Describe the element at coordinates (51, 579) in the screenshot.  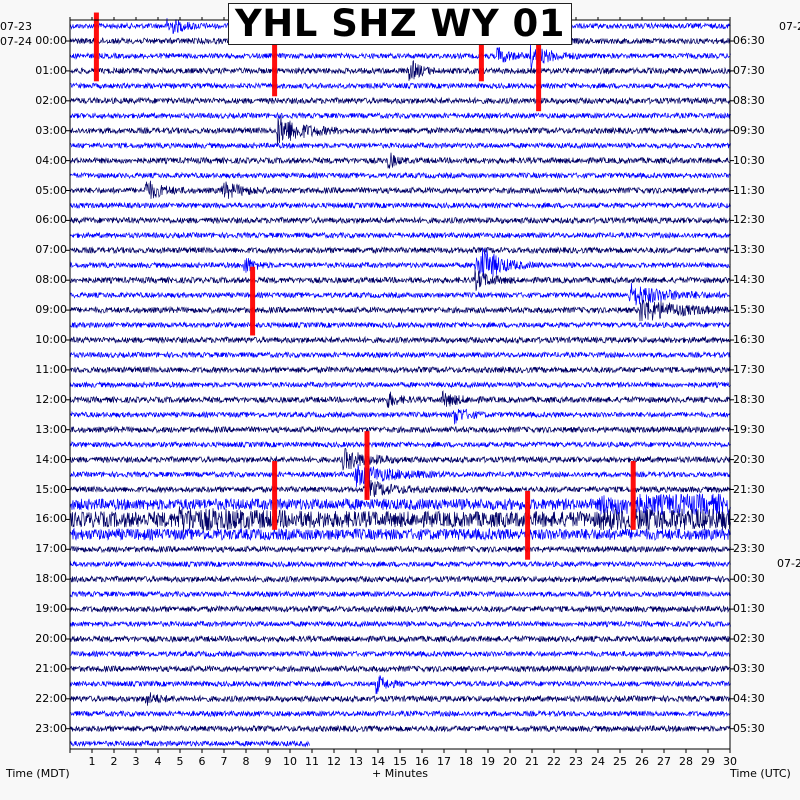
I see `left-time-label: 18:00` at that location.